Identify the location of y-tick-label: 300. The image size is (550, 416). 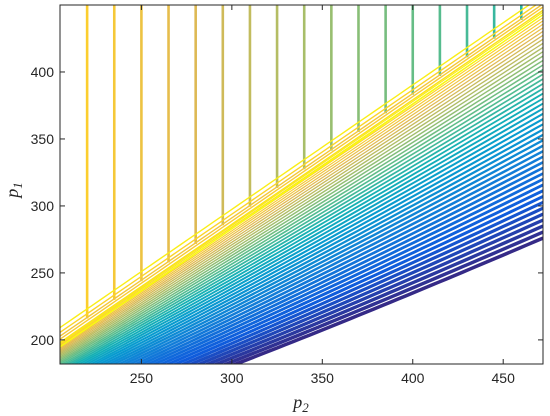
(43, 206).